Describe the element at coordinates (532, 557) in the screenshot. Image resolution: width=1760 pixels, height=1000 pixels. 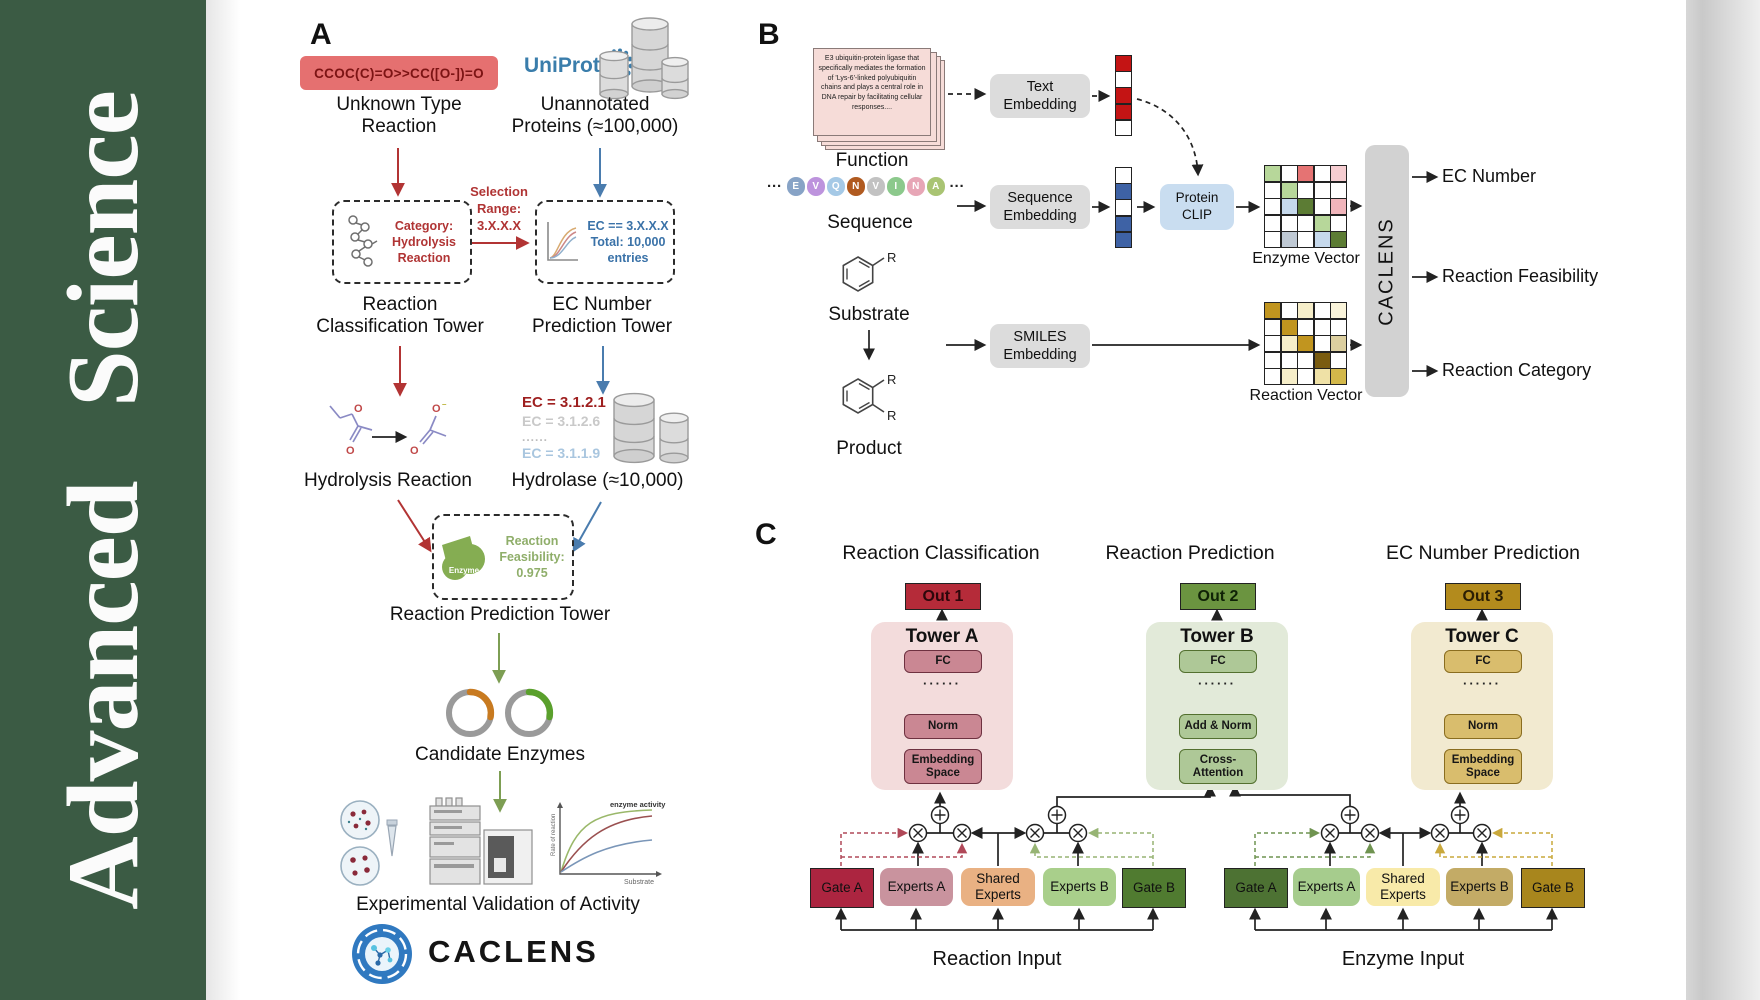
I see `feasibility-label: Reaction Feasibility: 0.975` at that location.